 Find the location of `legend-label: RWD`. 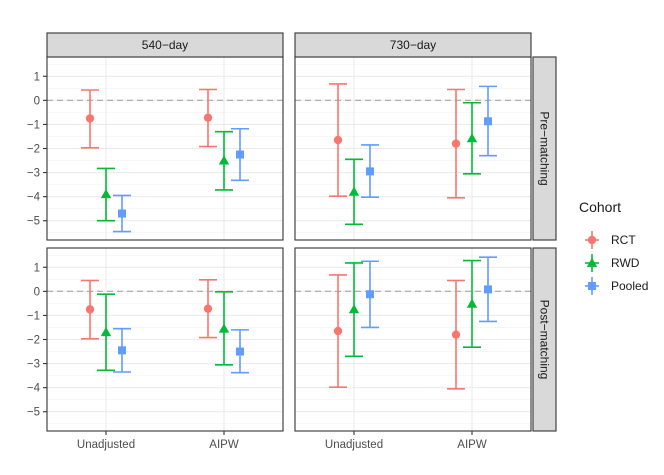

legend-label: RWD is located at coordinates (625, 263).